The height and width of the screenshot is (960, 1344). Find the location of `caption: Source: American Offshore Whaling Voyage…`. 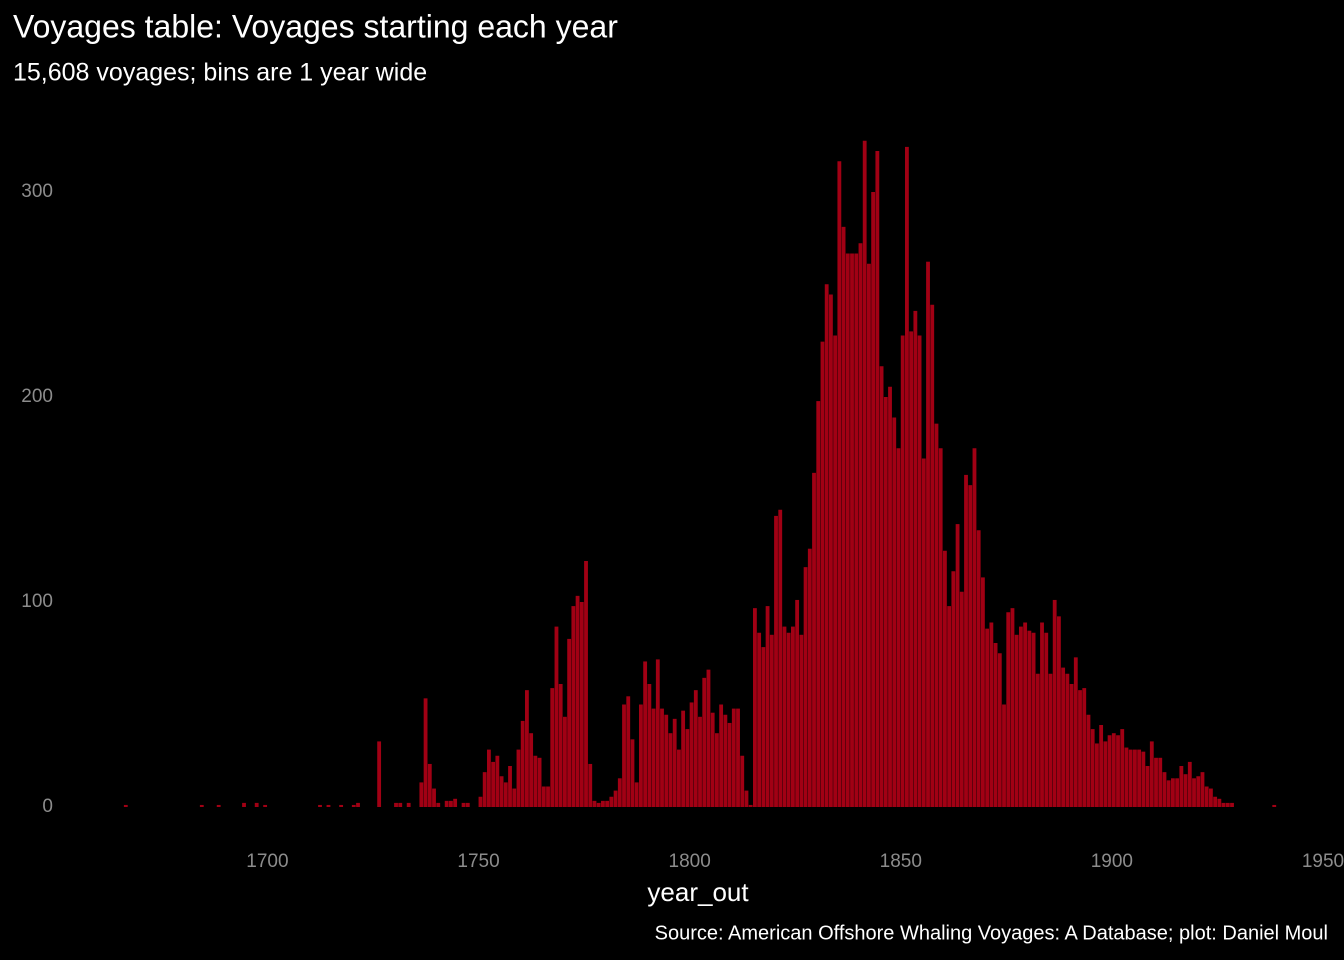

caption: Source: American Offshore Whaling Voyage… is located at coordinates (991, 933).